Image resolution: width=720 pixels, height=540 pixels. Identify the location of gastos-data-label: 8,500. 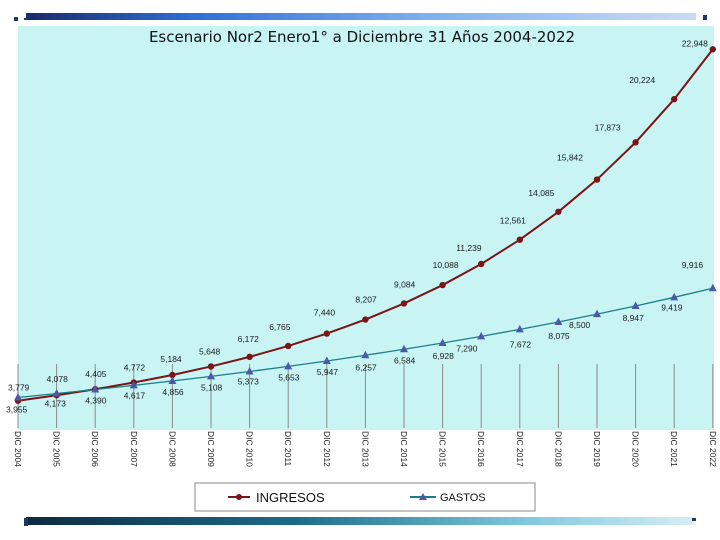
(580, 325).